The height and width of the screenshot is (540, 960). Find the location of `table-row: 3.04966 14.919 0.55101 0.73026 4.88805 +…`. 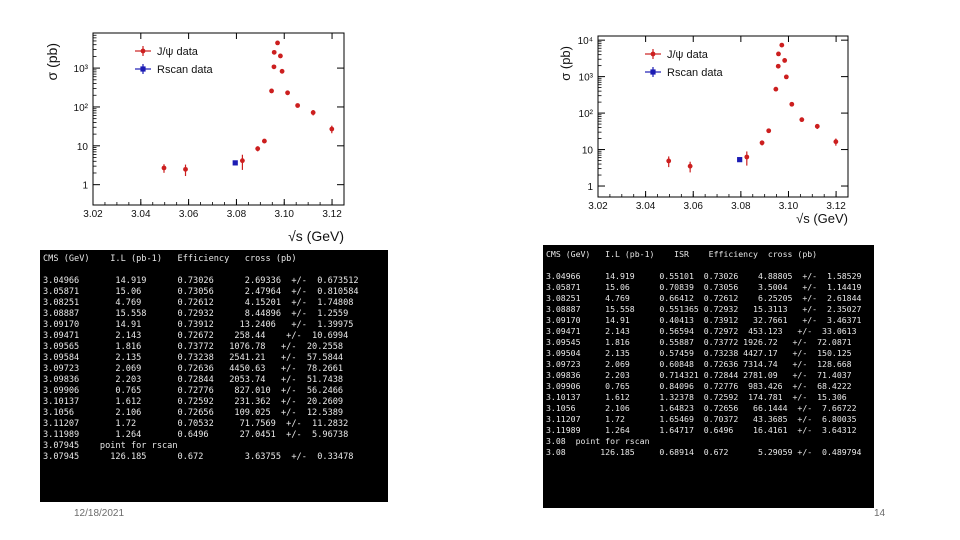

table-row: 3.04966 14.919 0.55101 0.73026 4.88805 +… is located at coordinates (704, 276).